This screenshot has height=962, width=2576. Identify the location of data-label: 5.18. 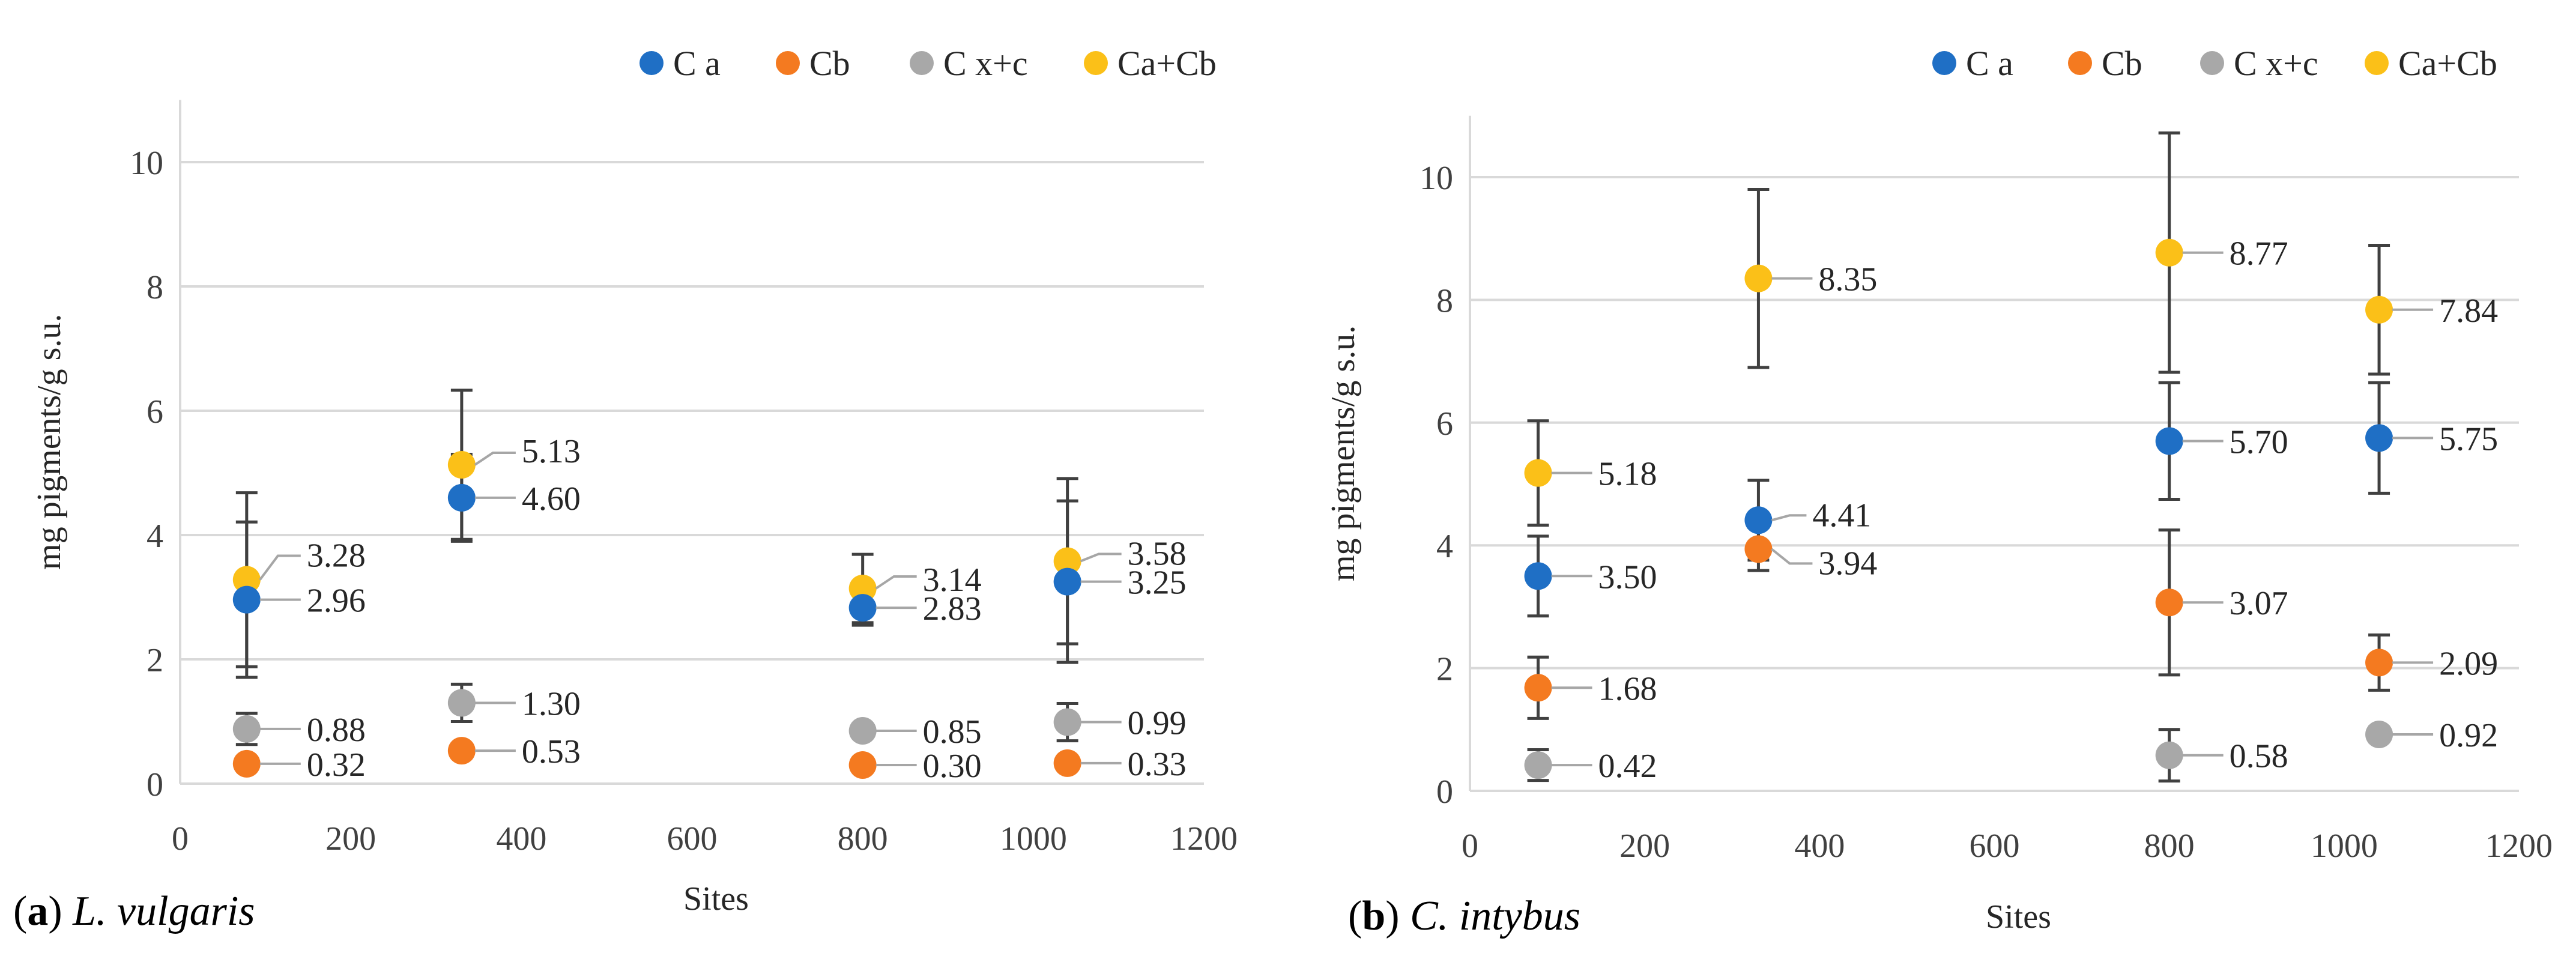
(1627, 475).